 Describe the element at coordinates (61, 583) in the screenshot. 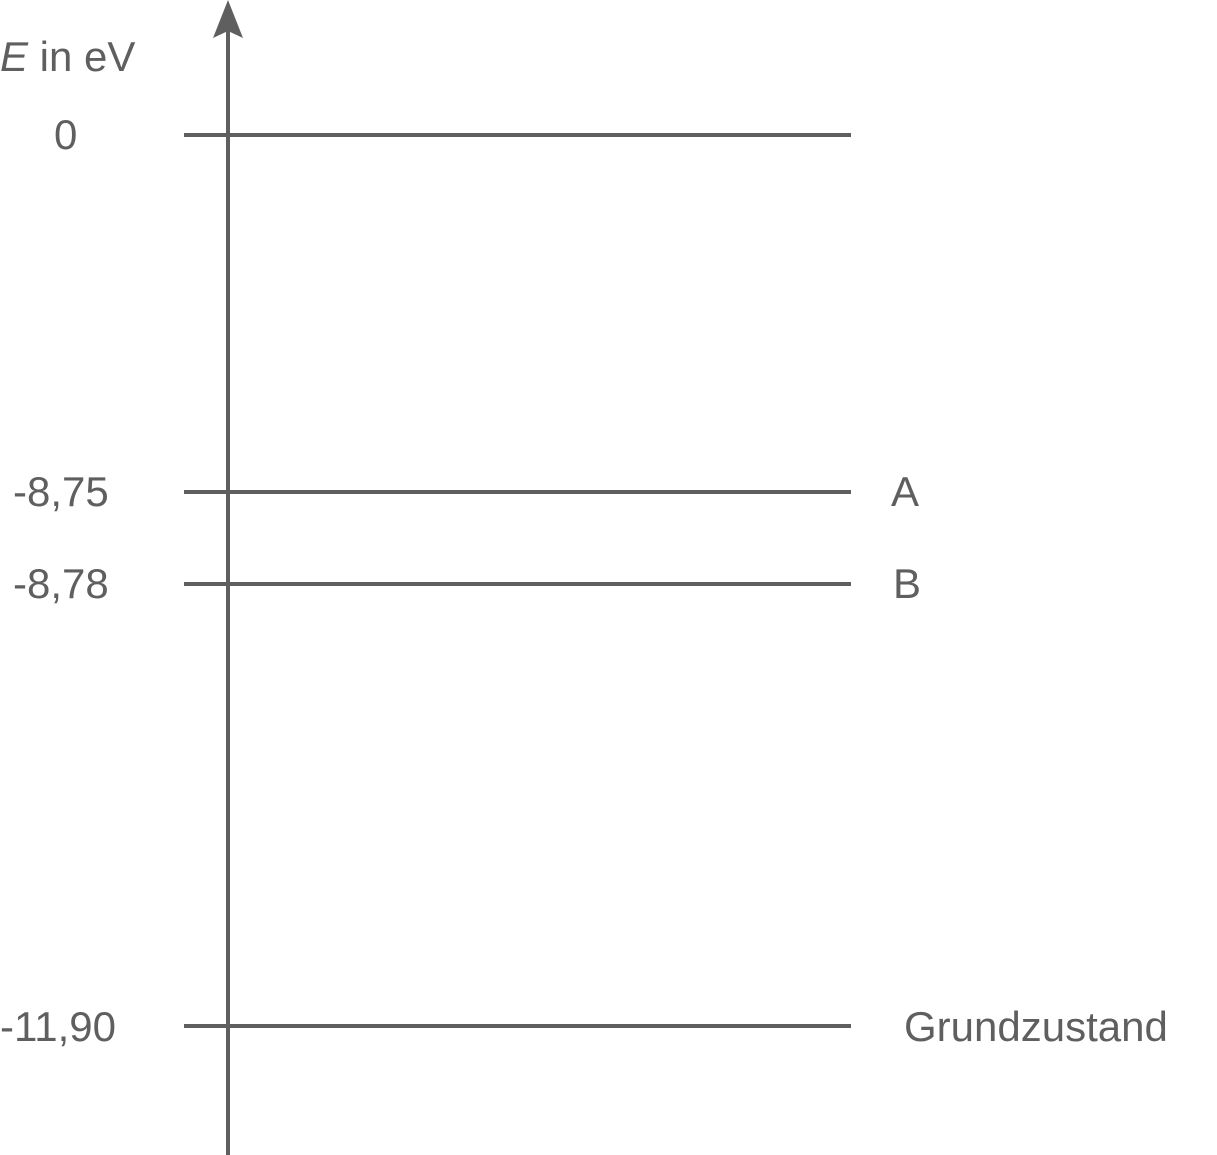

I see `level-value-b: -8,78` at that location.